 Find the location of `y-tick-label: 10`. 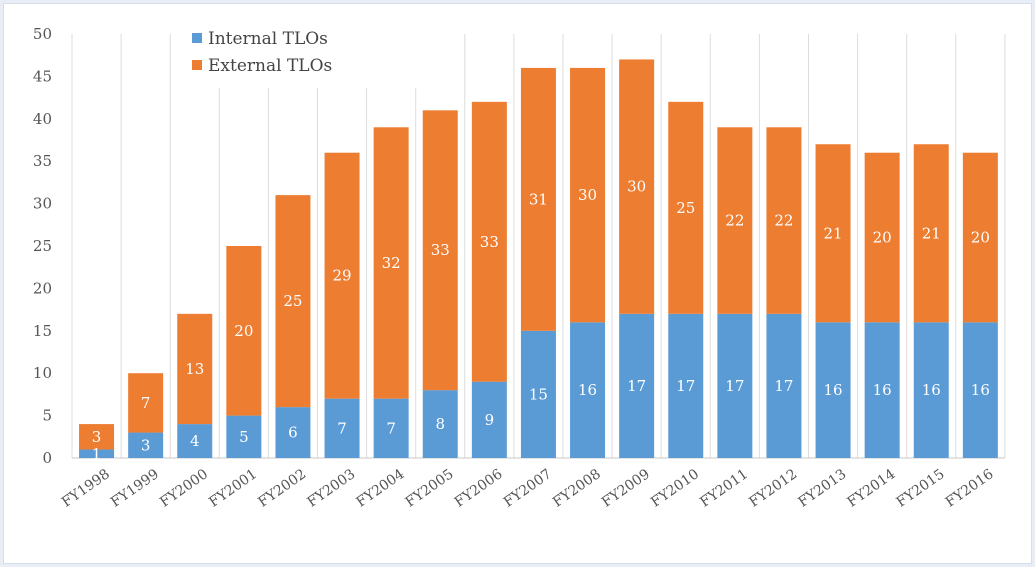

y-tick-label: 10 is located at coordinates (42, 373).